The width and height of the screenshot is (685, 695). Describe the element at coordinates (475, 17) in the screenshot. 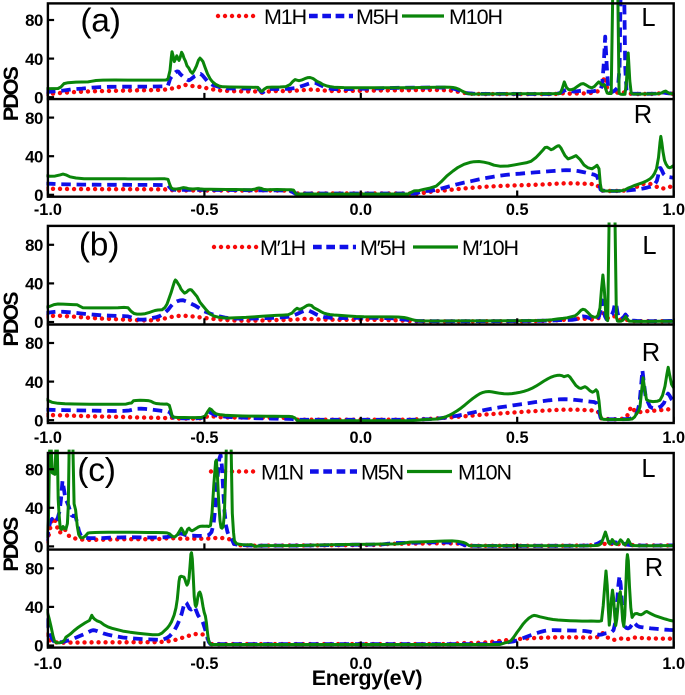

I see `svg-text: M10H` at that location.